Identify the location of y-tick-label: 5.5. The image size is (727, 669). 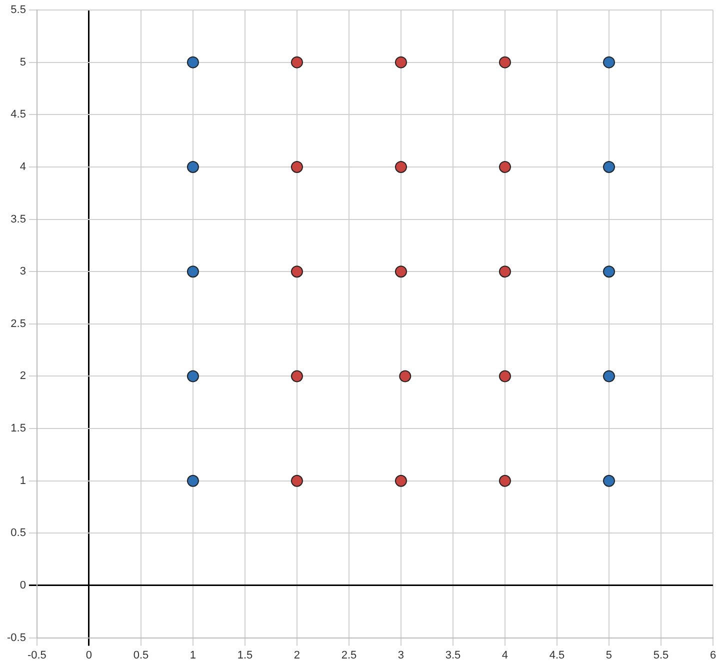
(18, 10).